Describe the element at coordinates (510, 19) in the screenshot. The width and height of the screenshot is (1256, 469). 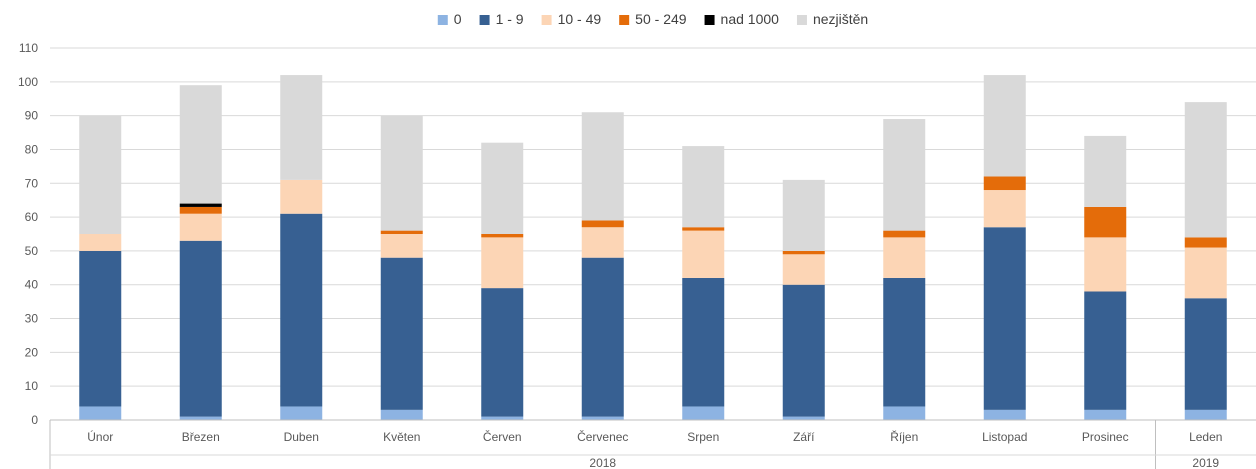
I see `legend-label: 1 - 9` at that location.